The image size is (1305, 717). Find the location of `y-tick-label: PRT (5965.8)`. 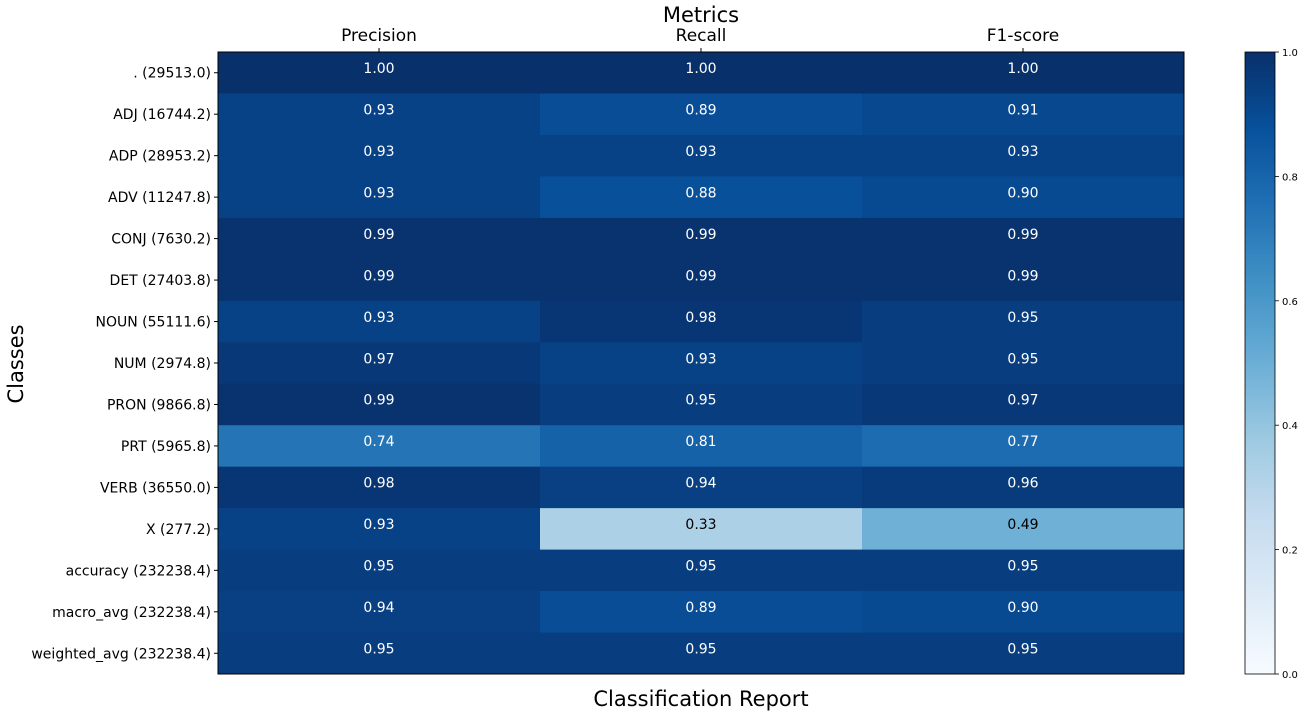

y-tick-label: PRT (5965.8) is located at coordinates (166, 447).